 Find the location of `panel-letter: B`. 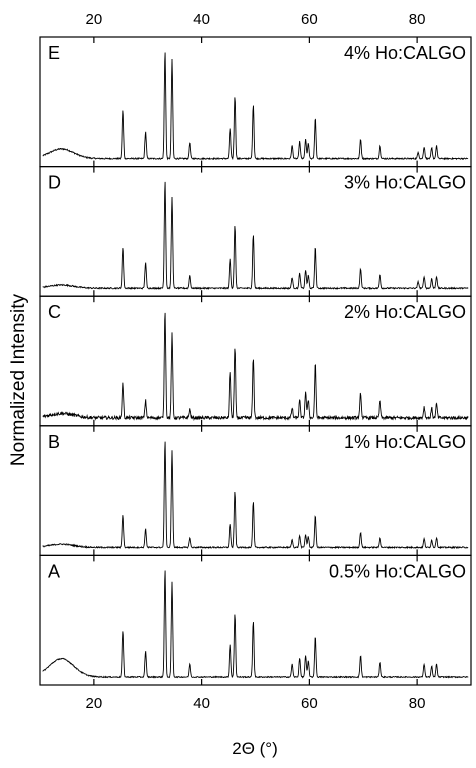

panel-letter: B is located at coordinates (54, 442).